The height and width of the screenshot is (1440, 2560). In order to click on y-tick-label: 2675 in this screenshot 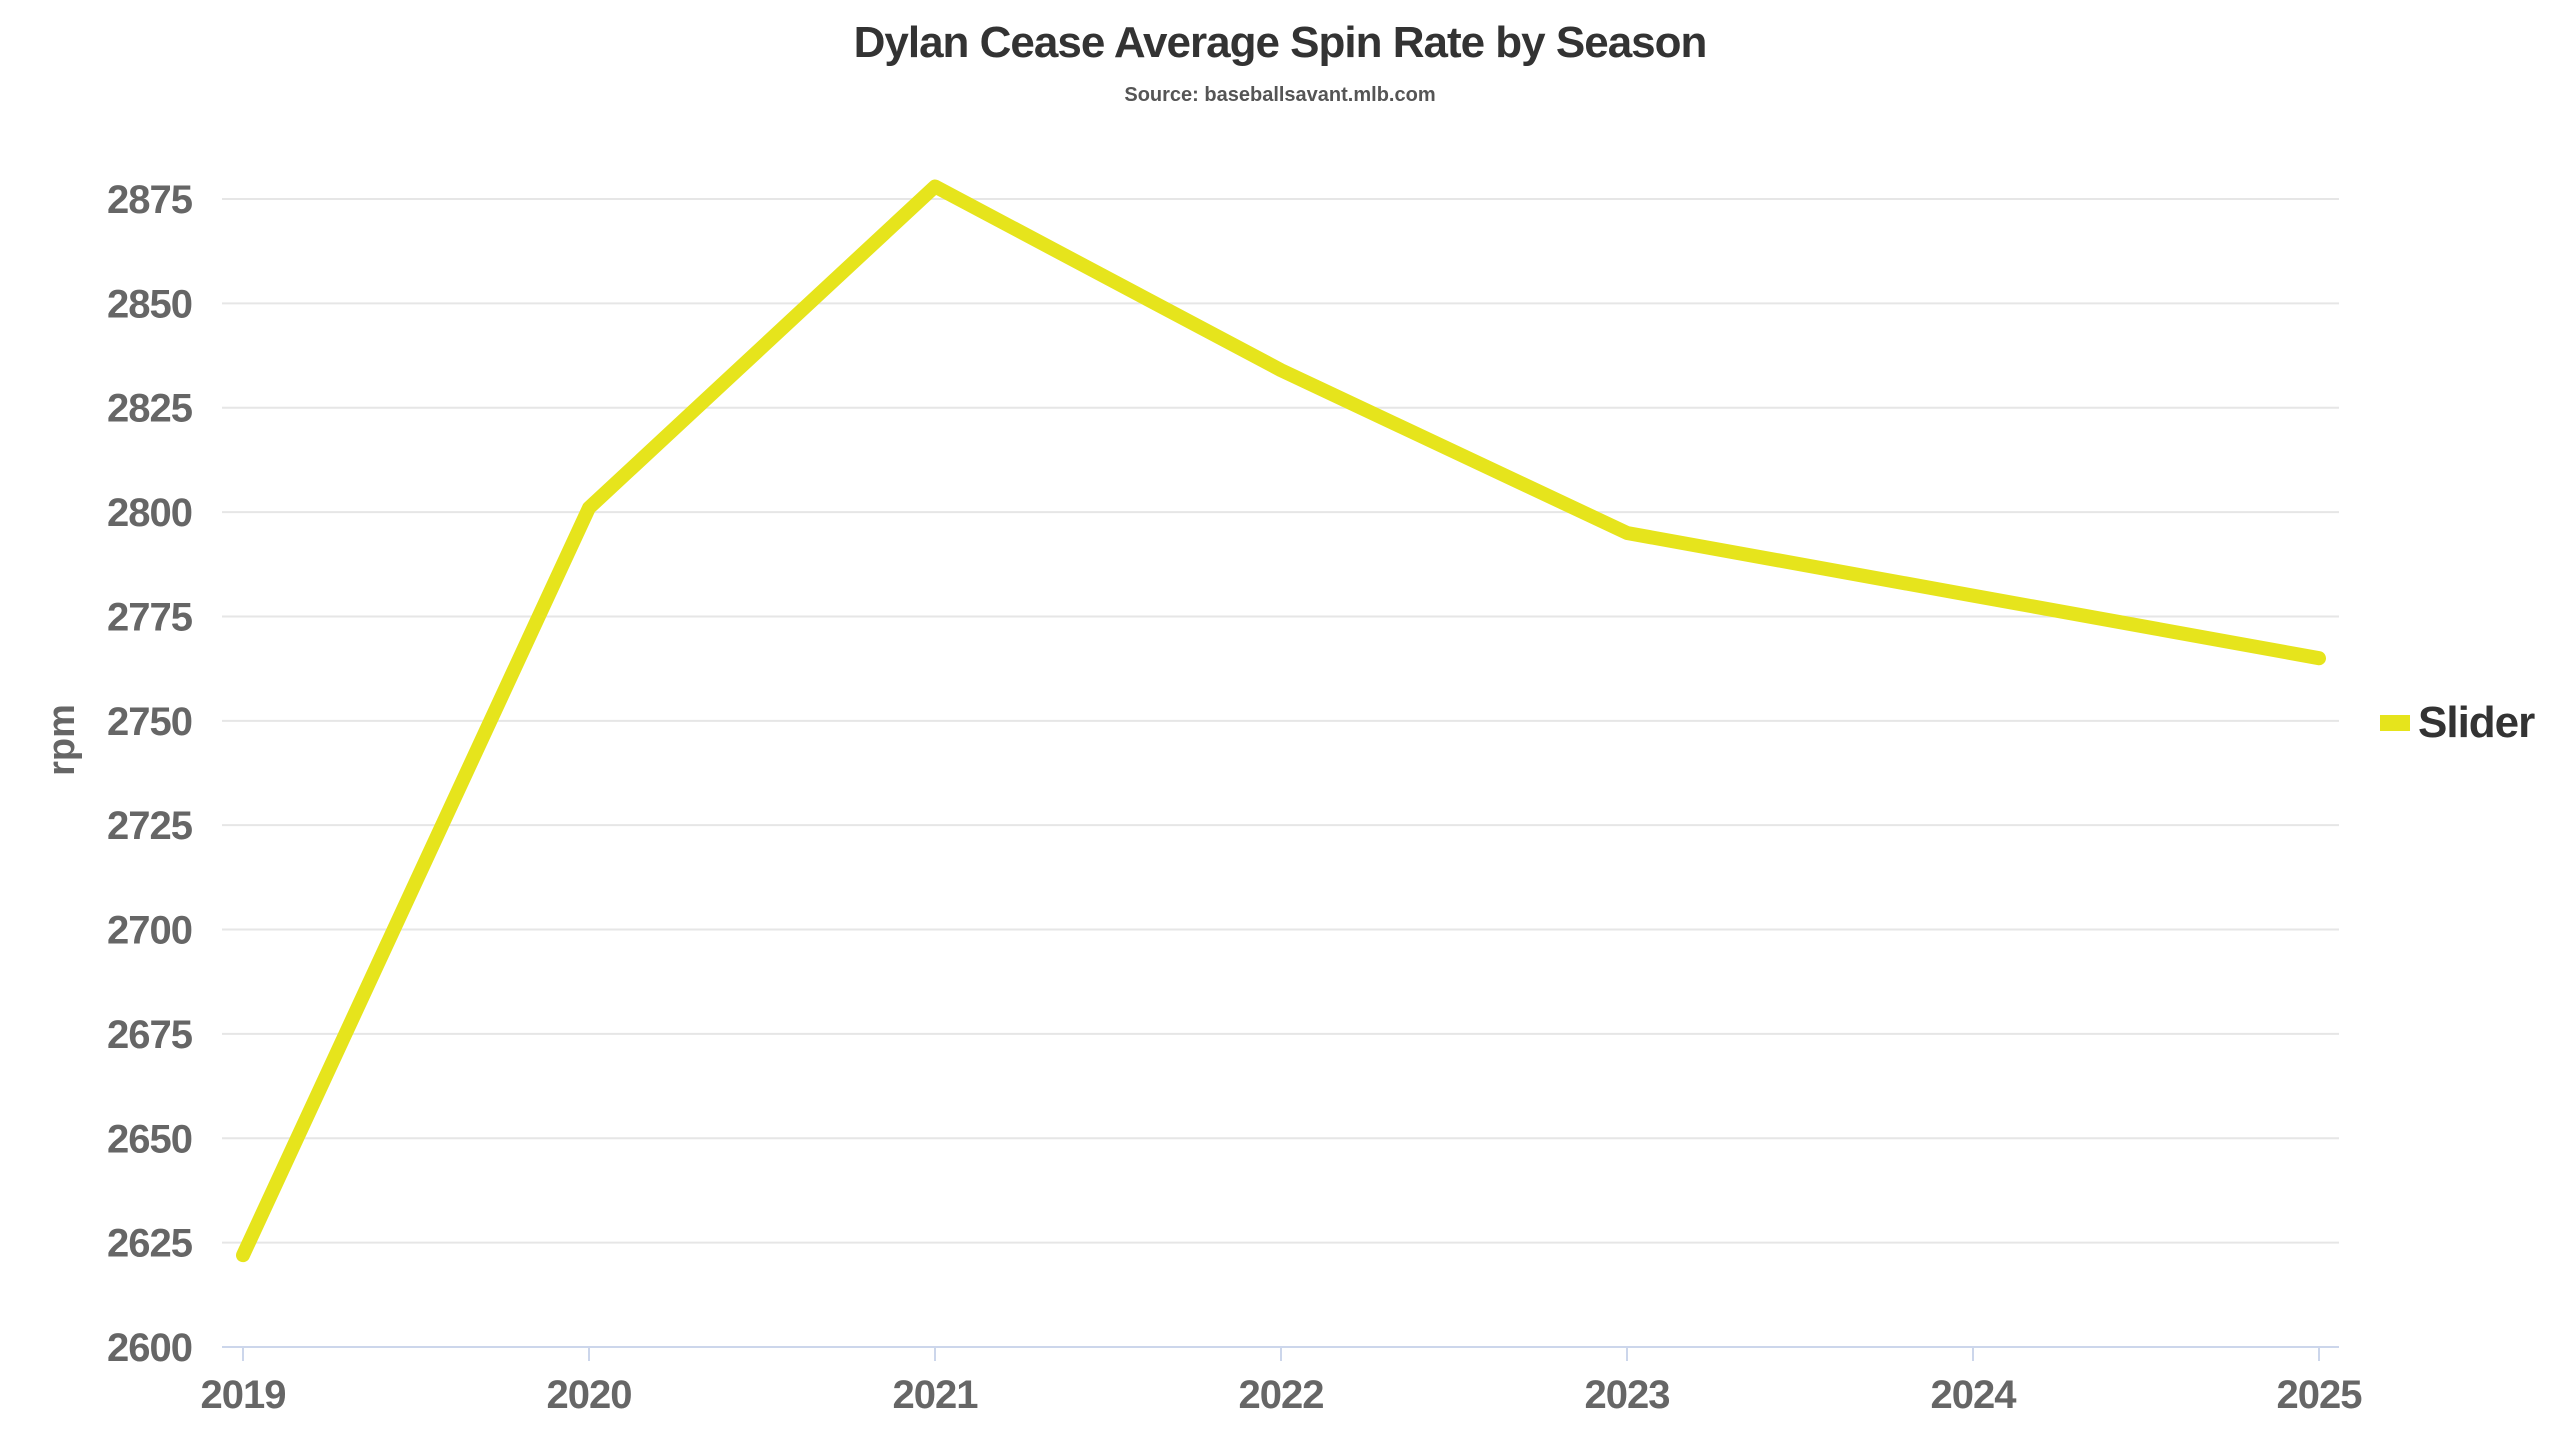, I will do `click(150, 1035)`.